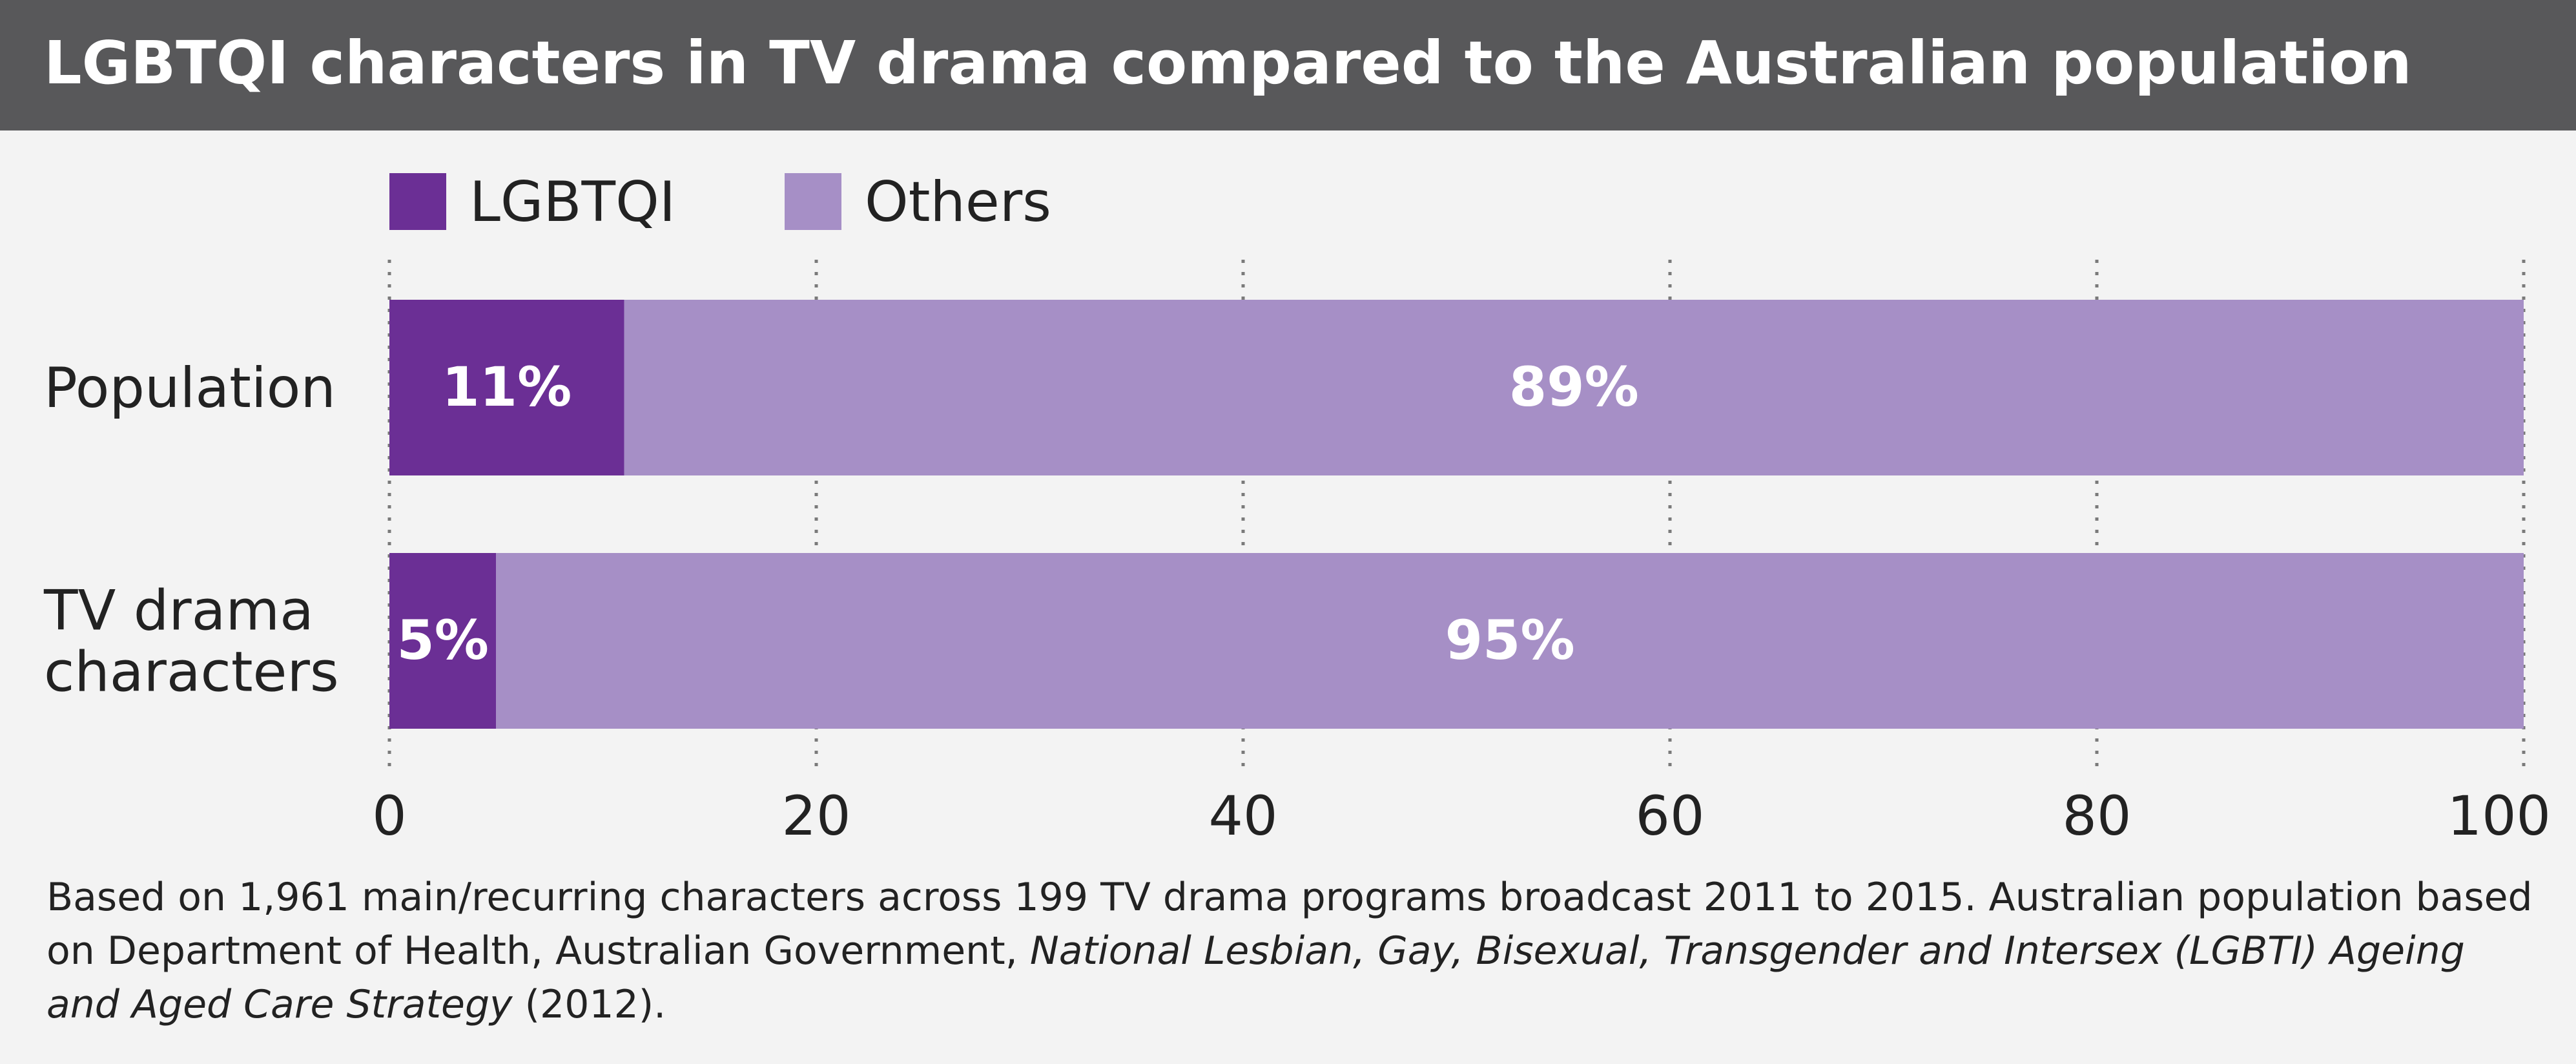 The width and height of the screenshot is (2576, 1064). I want to click on data-label-lgbtqi-0: 11%, so click(507, 387).